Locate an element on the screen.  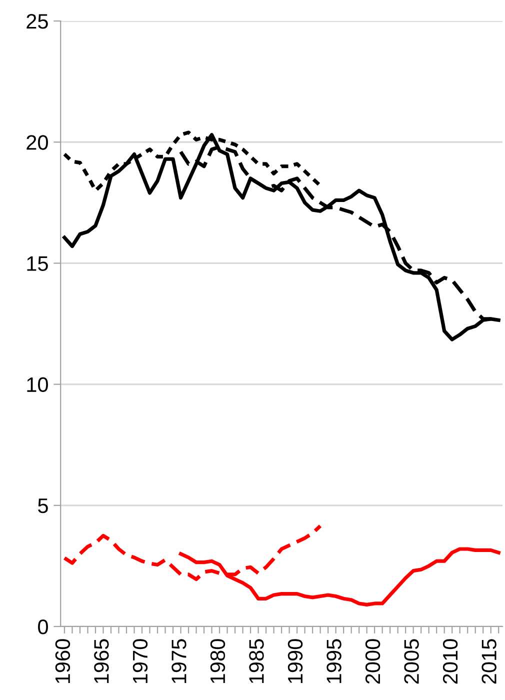
y-tick-label: 20 is located at coordinates (37, 142).